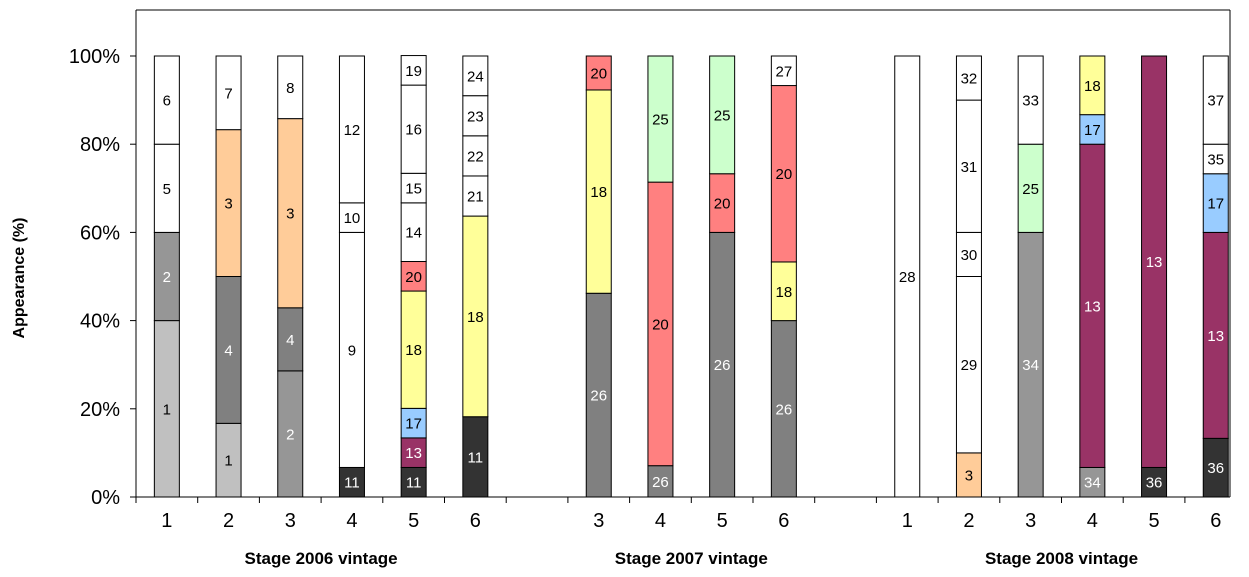  I want to click on y-tick-label: 0%, so click(105, 498).